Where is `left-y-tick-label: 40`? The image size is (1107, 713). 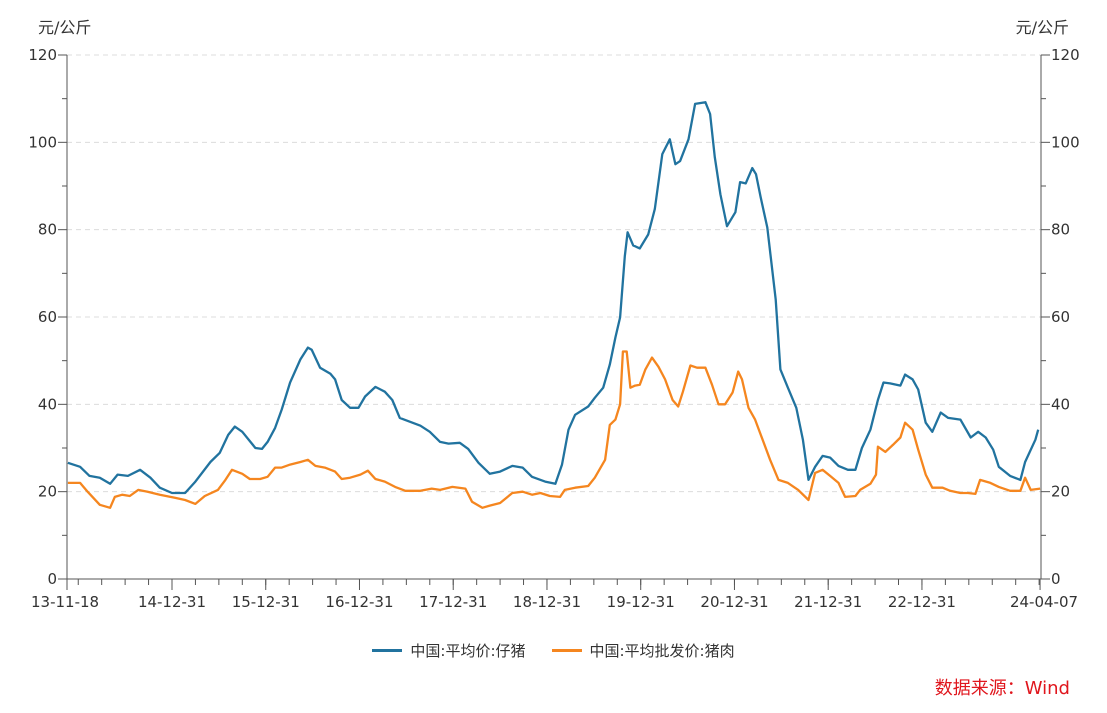
left-y-tick-label: 40 is located at coordinates (47, 404).